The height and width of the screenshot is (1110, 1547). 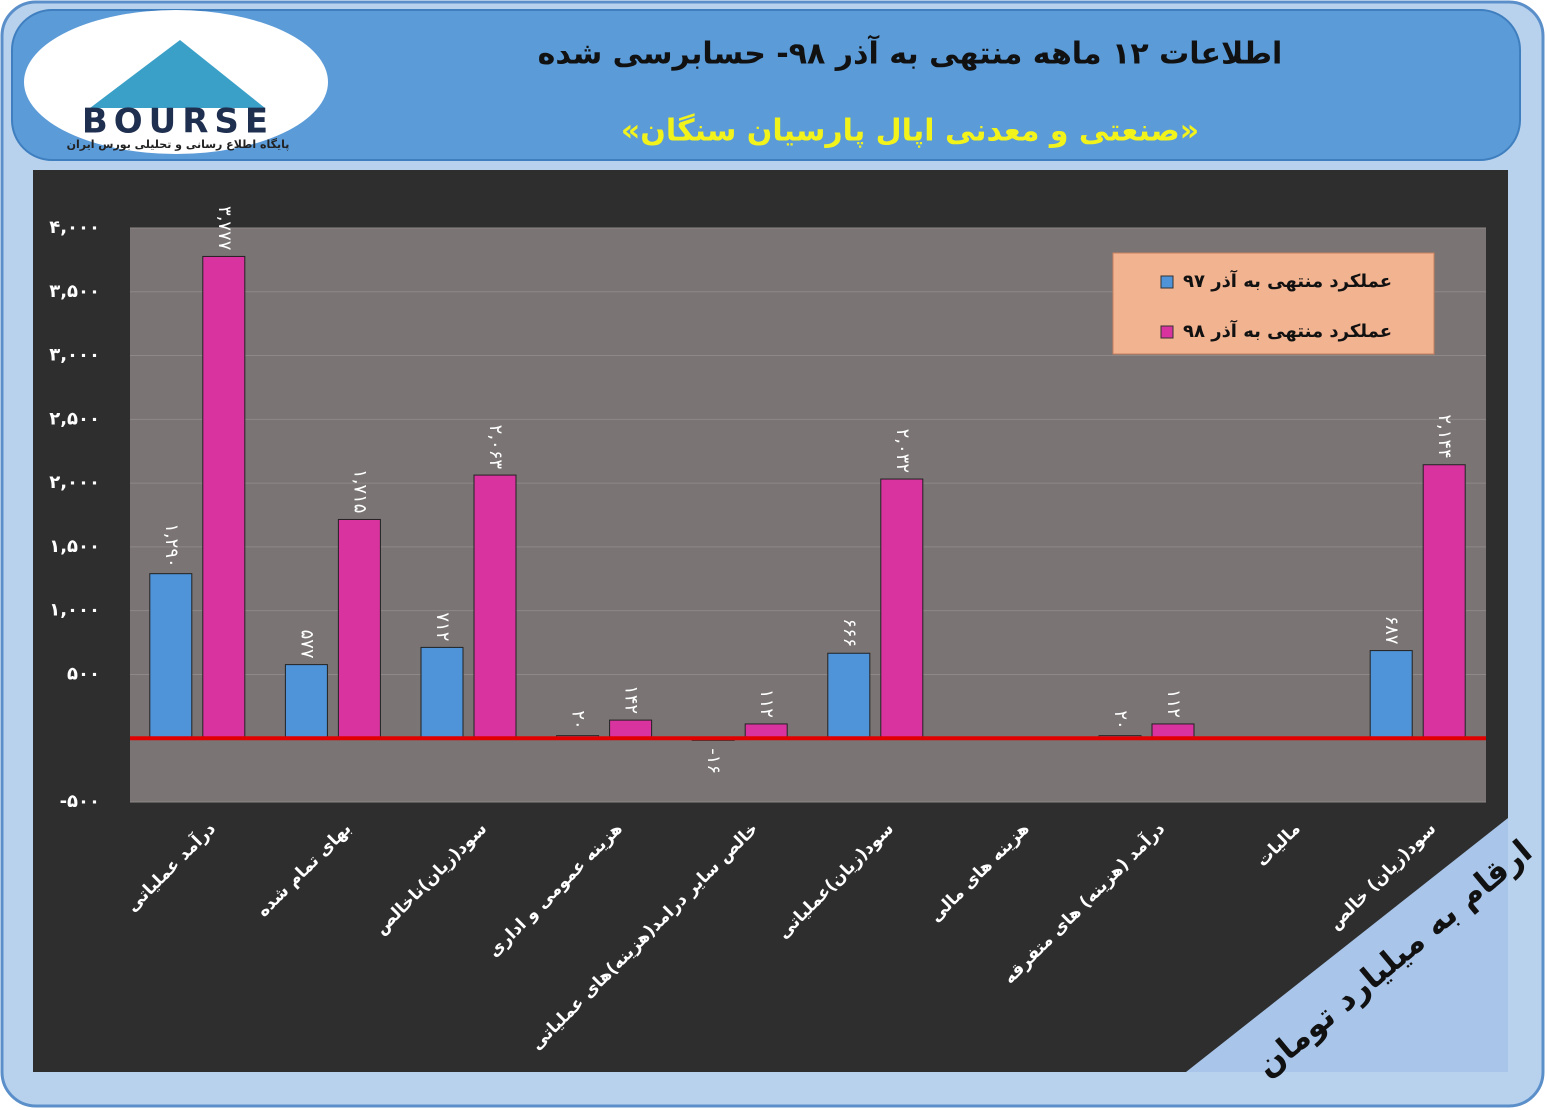 I want to click on value-label: ۲,۰۶۳, so click(x=495, y=447).